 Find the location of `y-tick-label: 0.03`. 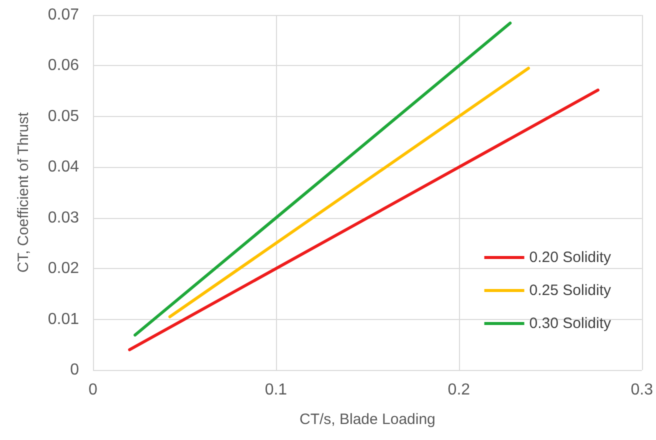

y-tick-label: 0.03 is located at coordinates (64, 217).